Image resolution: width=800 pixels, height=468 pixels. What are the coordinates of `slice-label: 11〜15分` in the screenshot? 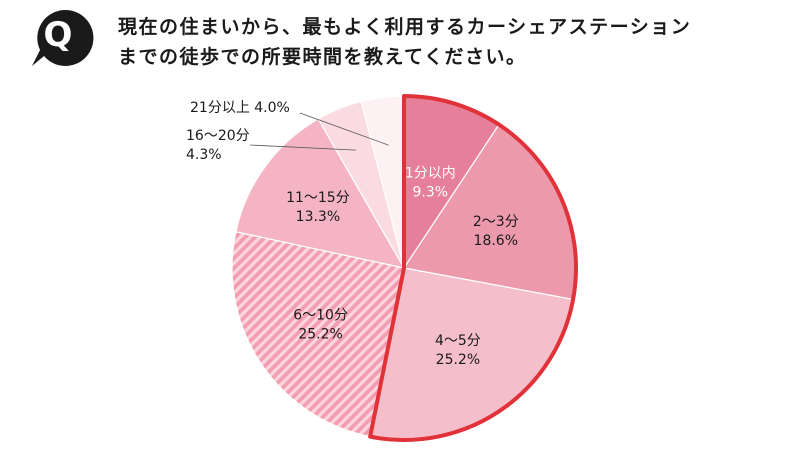 It's located at (318, 198).